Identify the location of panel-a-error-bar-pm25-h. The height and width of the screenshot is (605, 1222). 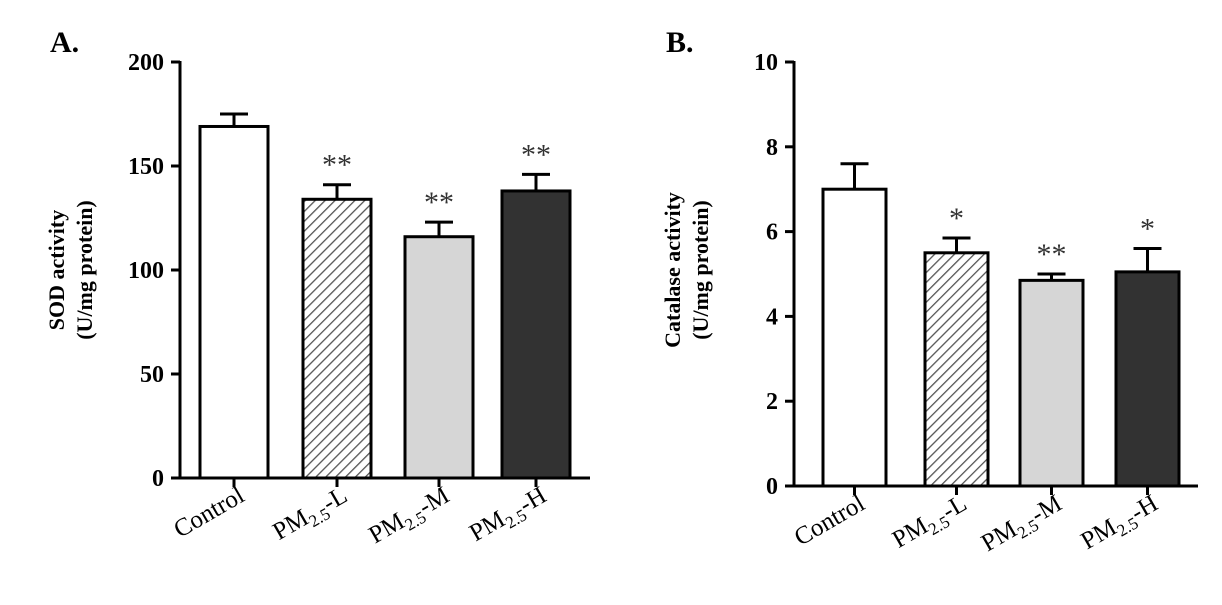
(536, 181).